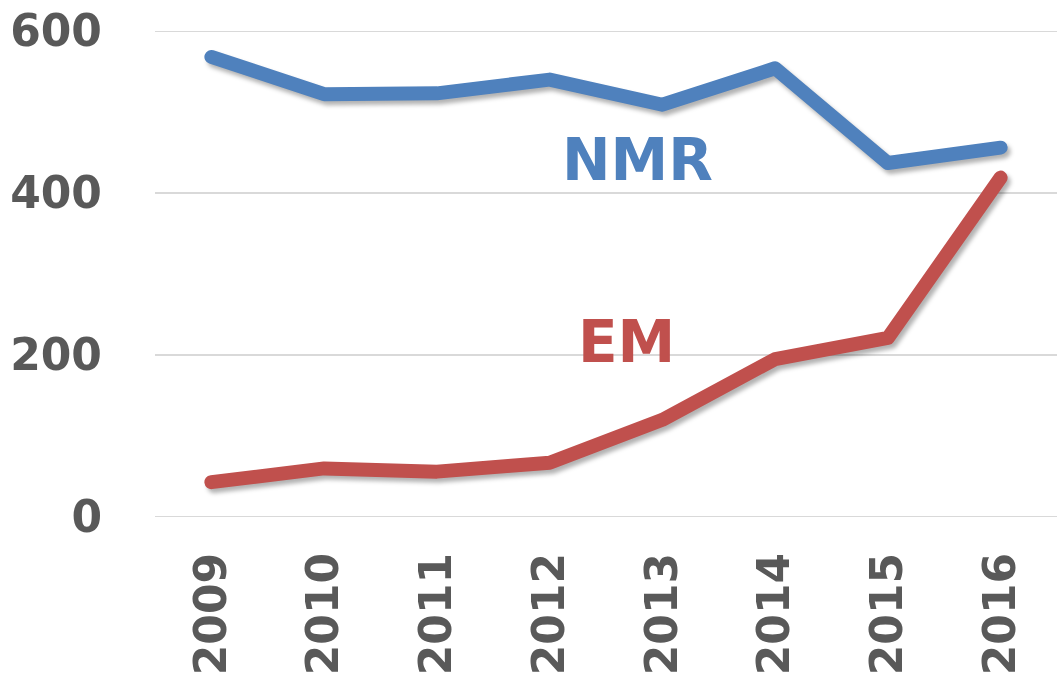  Describe the element at coordinates (56, 355) in the screenshot. I see `y-tick-label: 200` at that location.